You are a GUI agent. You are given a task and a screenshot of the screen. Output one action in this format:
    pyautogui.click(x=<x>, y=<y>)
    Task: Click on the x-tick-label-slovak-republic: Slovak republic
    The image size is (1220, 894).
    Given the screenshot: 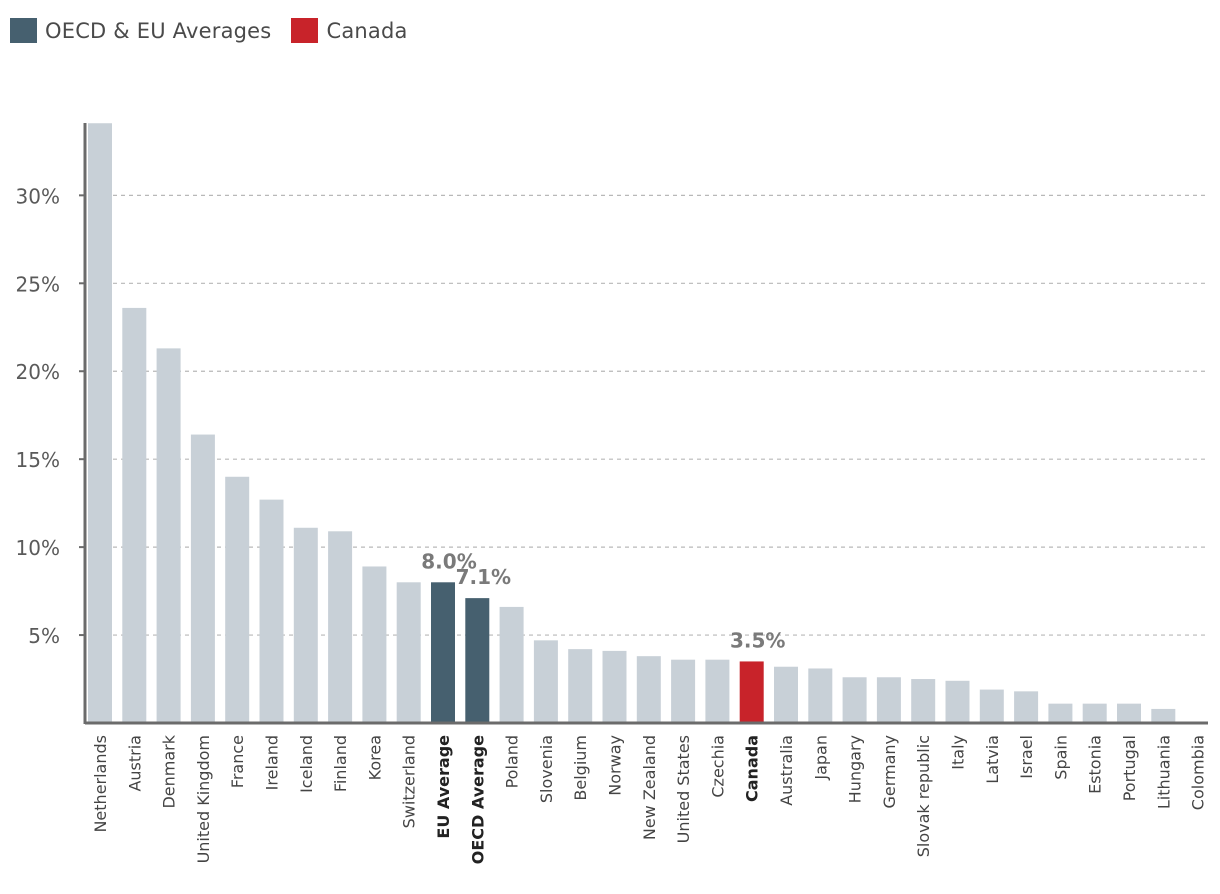 What is the action you would take?
    pyautogui.click(x=923, y=796)
    